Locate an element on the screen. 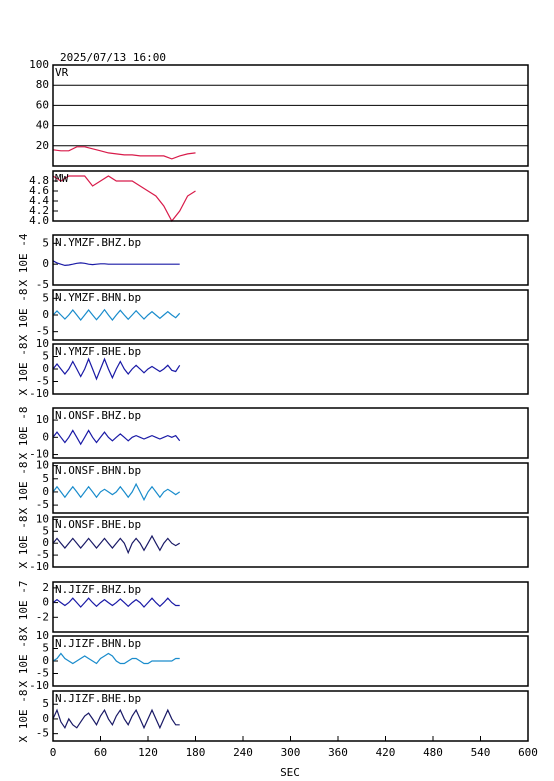 This screenshot has width=554, height=781. panel-label: MW is located at coordinates (62, 178).